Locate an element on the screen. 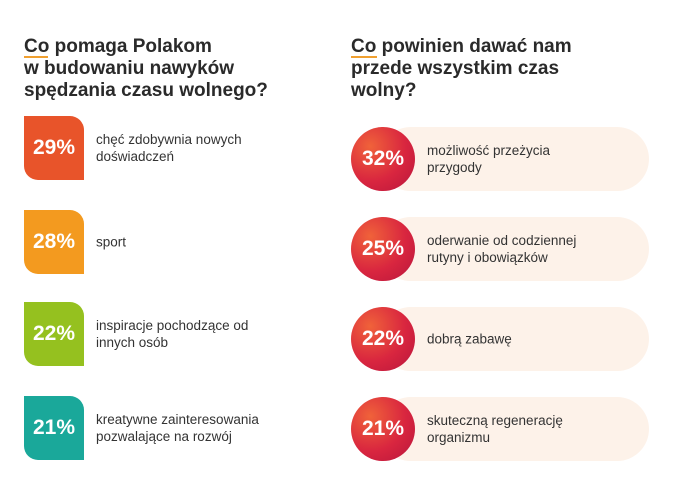  right-item: 21% skuteczną regenerację organizmu is located at coordinates (501, 429).